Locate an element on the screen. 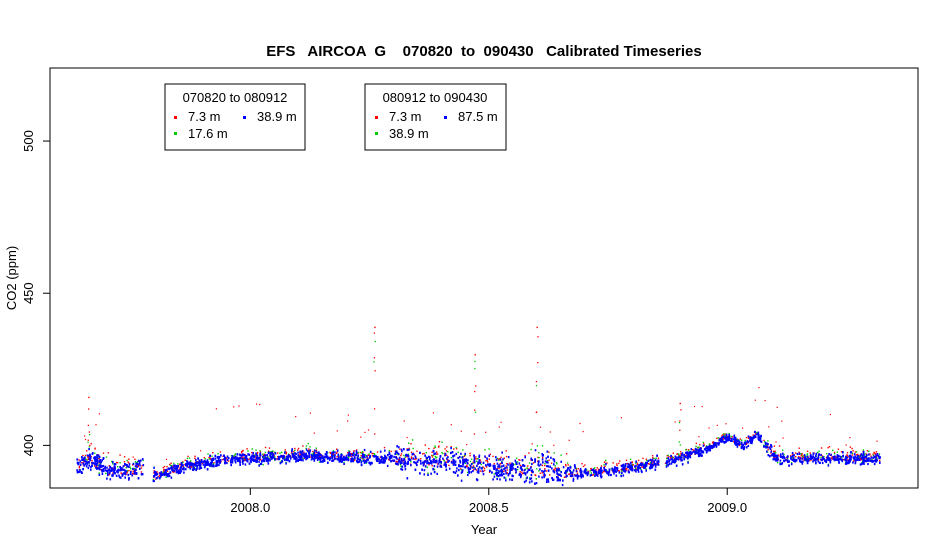 This screenshot has height=540, width=936. x-axis: 2008.0 2008.5 2009.0 is located at coordinates (488, 501).